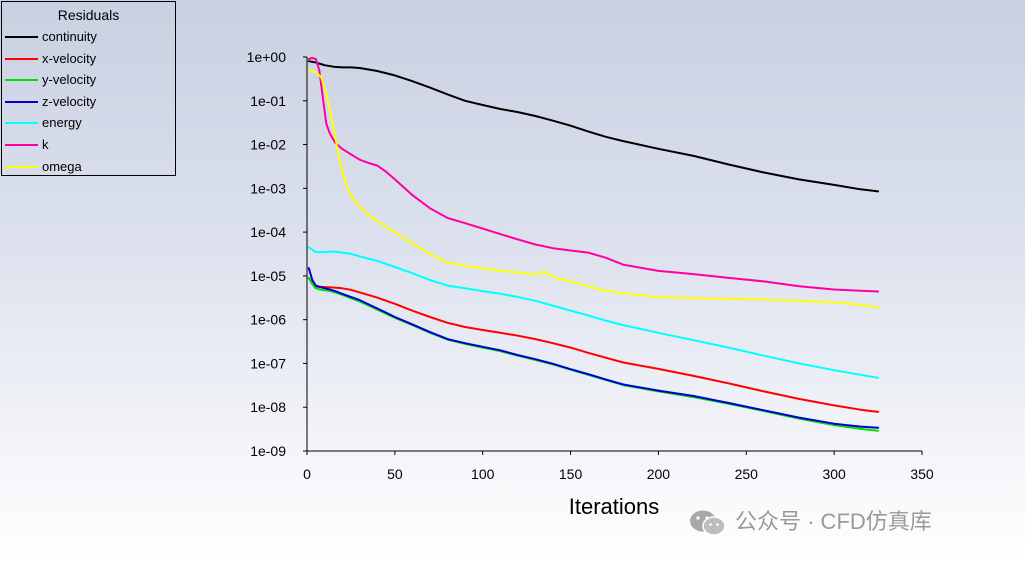 The image size is (1025, 564). What do you see at coordinates (708, 523) in the screenshot?
I see `wechat-icon` at bounding box center [708, 523].